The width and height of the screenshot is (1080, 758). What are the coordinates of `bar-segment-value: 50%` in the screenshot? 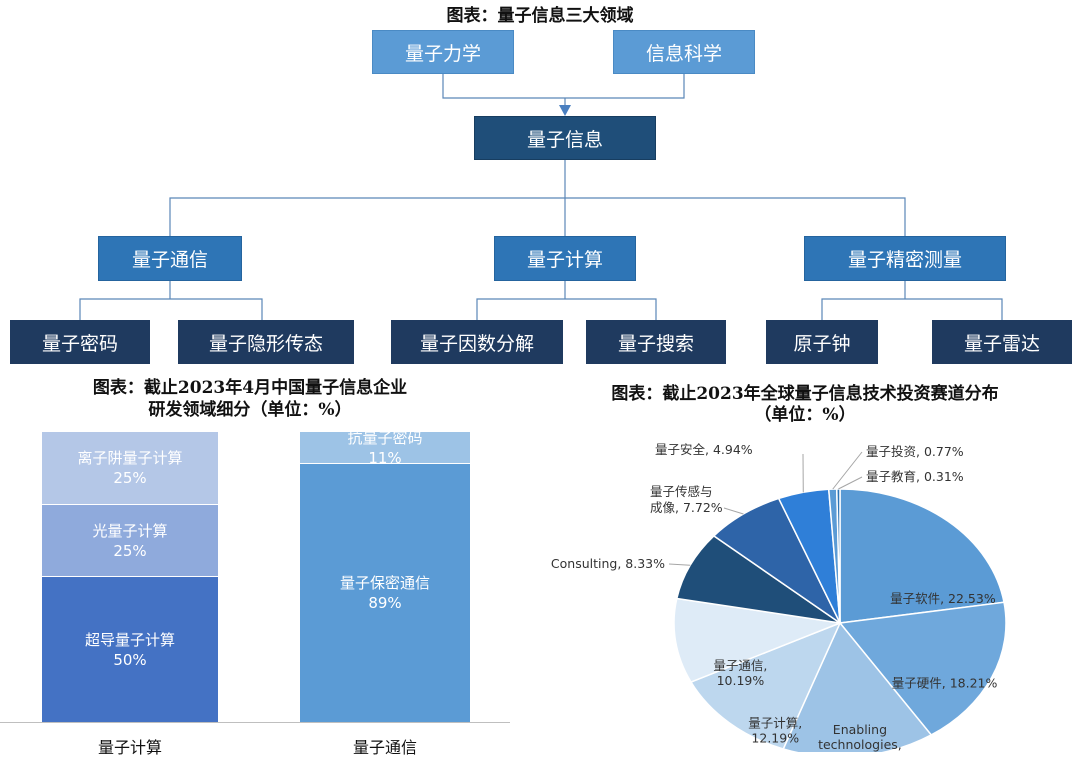 It's located at (130, 660).